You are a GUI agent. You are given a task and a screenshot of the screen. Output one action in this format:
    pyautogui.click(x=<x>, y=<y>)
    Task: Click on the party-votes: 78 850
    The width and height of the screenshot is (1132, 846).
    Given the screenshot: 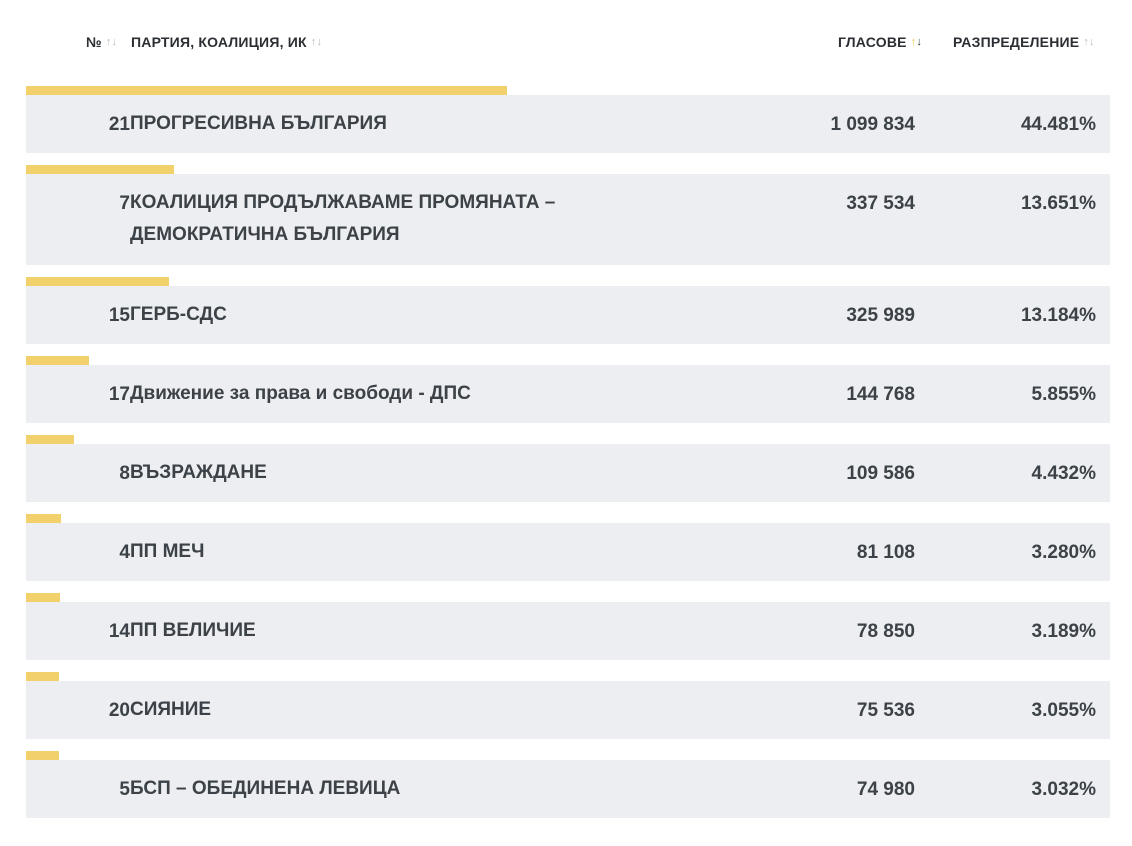 What is the action you would take?
    pyautogui.click(x=885, y=631)
    